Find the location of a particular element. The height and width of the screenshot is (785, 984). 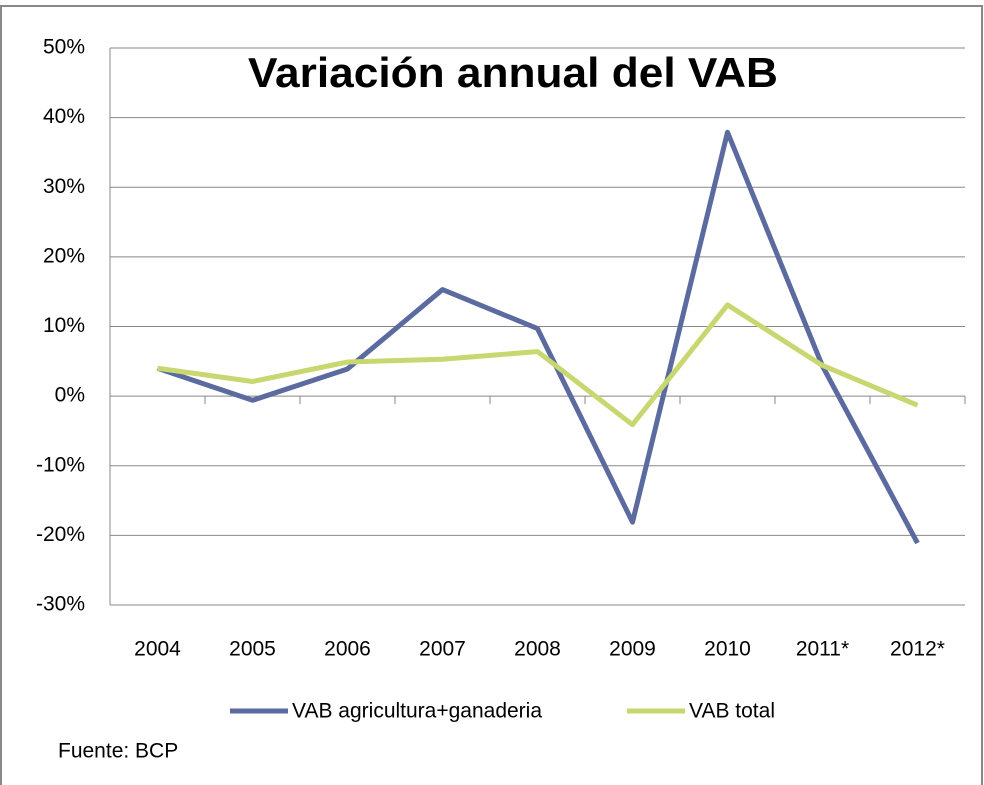

x-tick-label: 2007 is located at coordinates (442, 649).